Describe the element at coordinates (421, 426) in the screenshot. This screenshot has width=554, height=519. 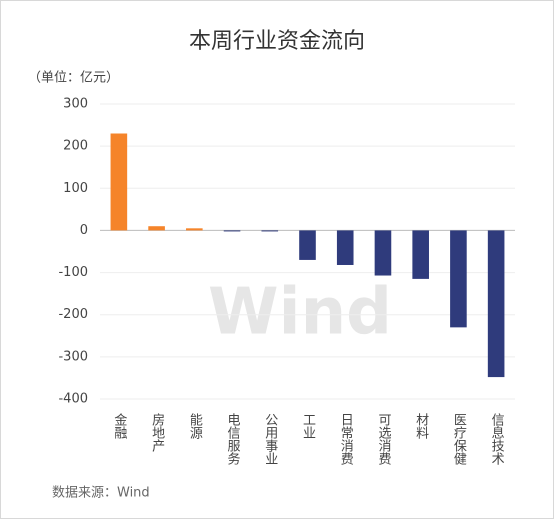
I see `x-tick-label: 材料` at that location.